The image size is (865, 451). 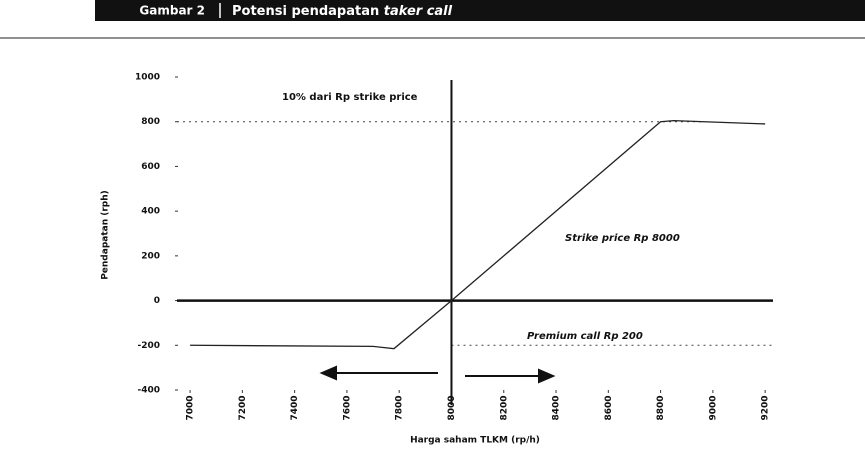 What do you see at coordinates (148, 391) in the screenshot?
I see `y-tick-label: -400` at bounding box center [148, 391].